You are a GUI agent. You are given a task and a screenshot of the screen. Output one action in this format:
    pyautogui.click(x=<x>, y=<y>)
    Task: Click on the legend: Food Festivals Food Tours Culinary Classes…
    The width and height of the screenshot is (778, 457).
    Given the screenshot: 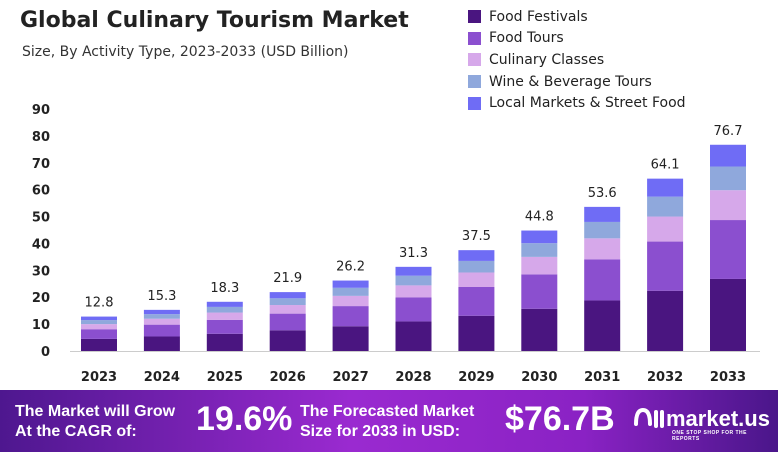 What is the action you would take?
    pyautogui.click(x=577, y=60)
    